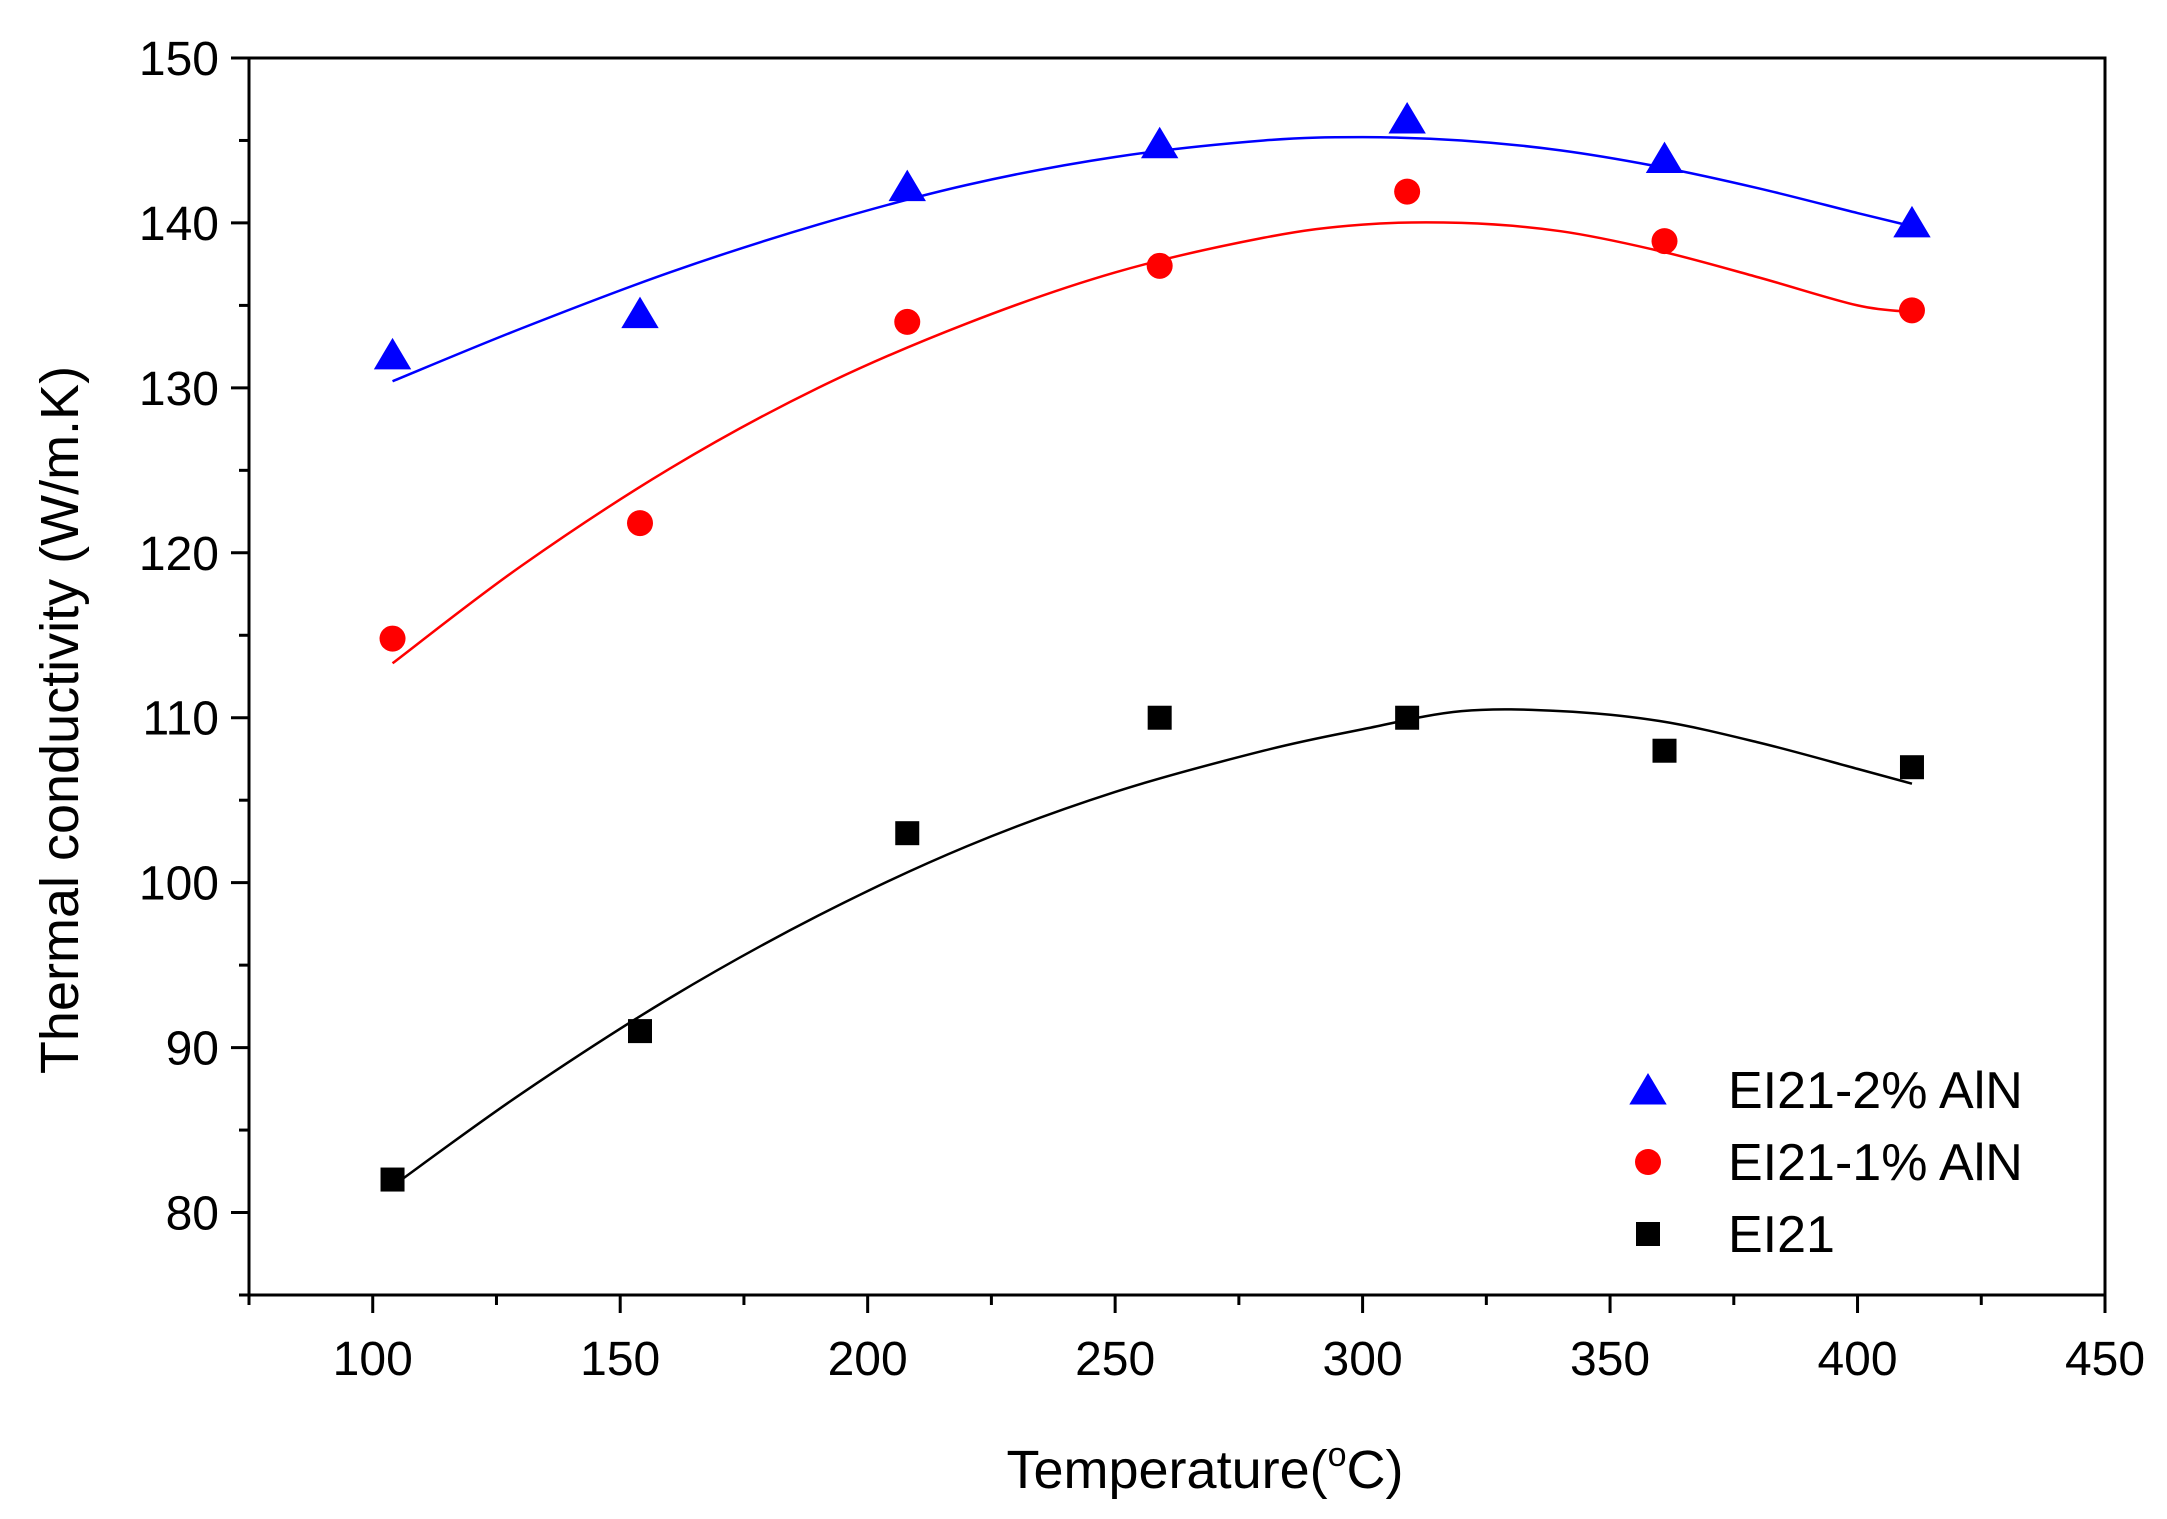 This screenshot has height=1519, width=2167. I want to click on y-tick-label: 110, so click(180, 719).